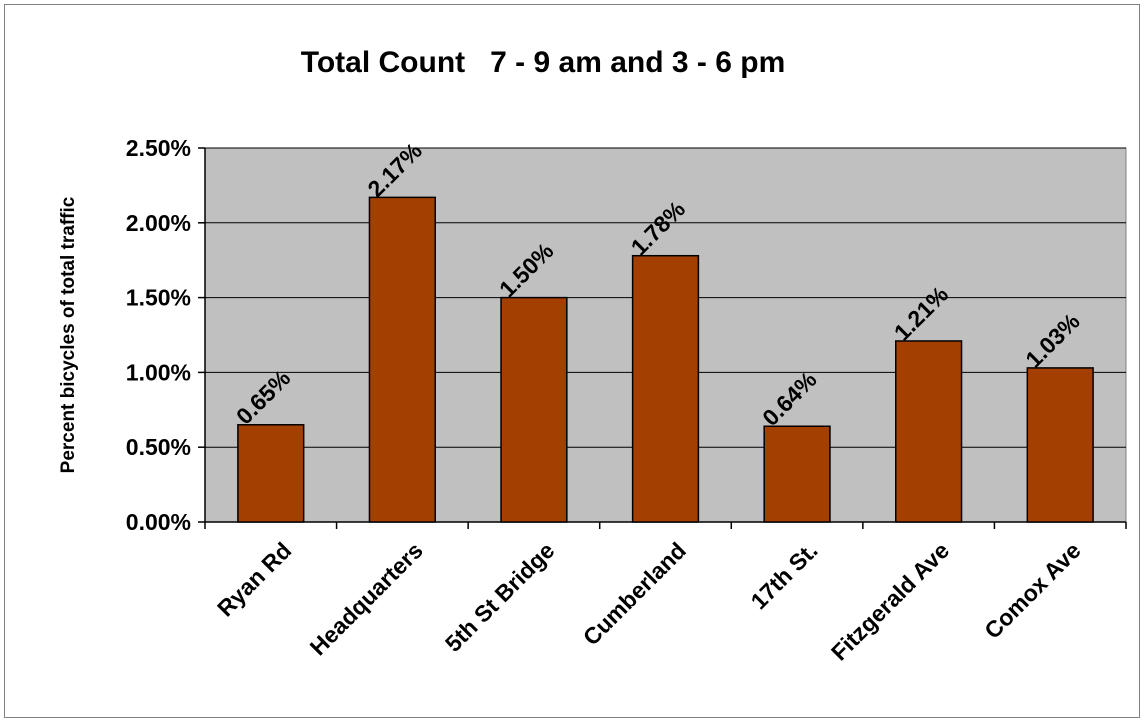 This screenshot has width=1146, height=723. I want to click on y-tick-label: 1.00%, so click(158, 372).